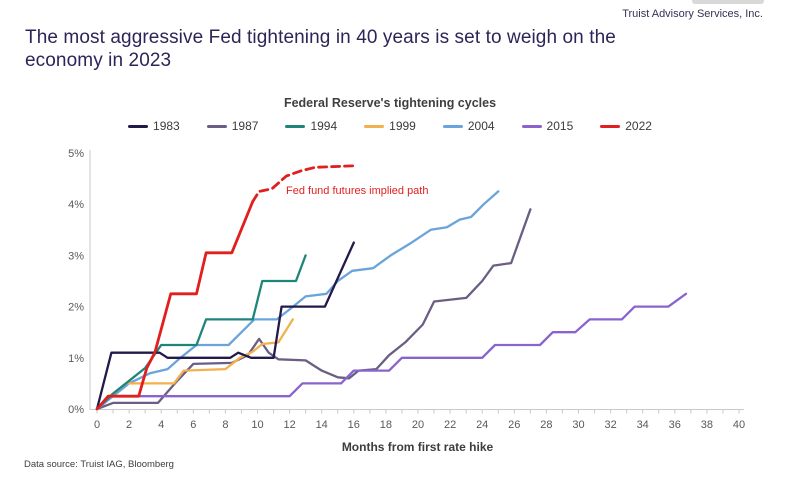  I want to click on y-axis-tick-label: 3%, so click(76, 256).